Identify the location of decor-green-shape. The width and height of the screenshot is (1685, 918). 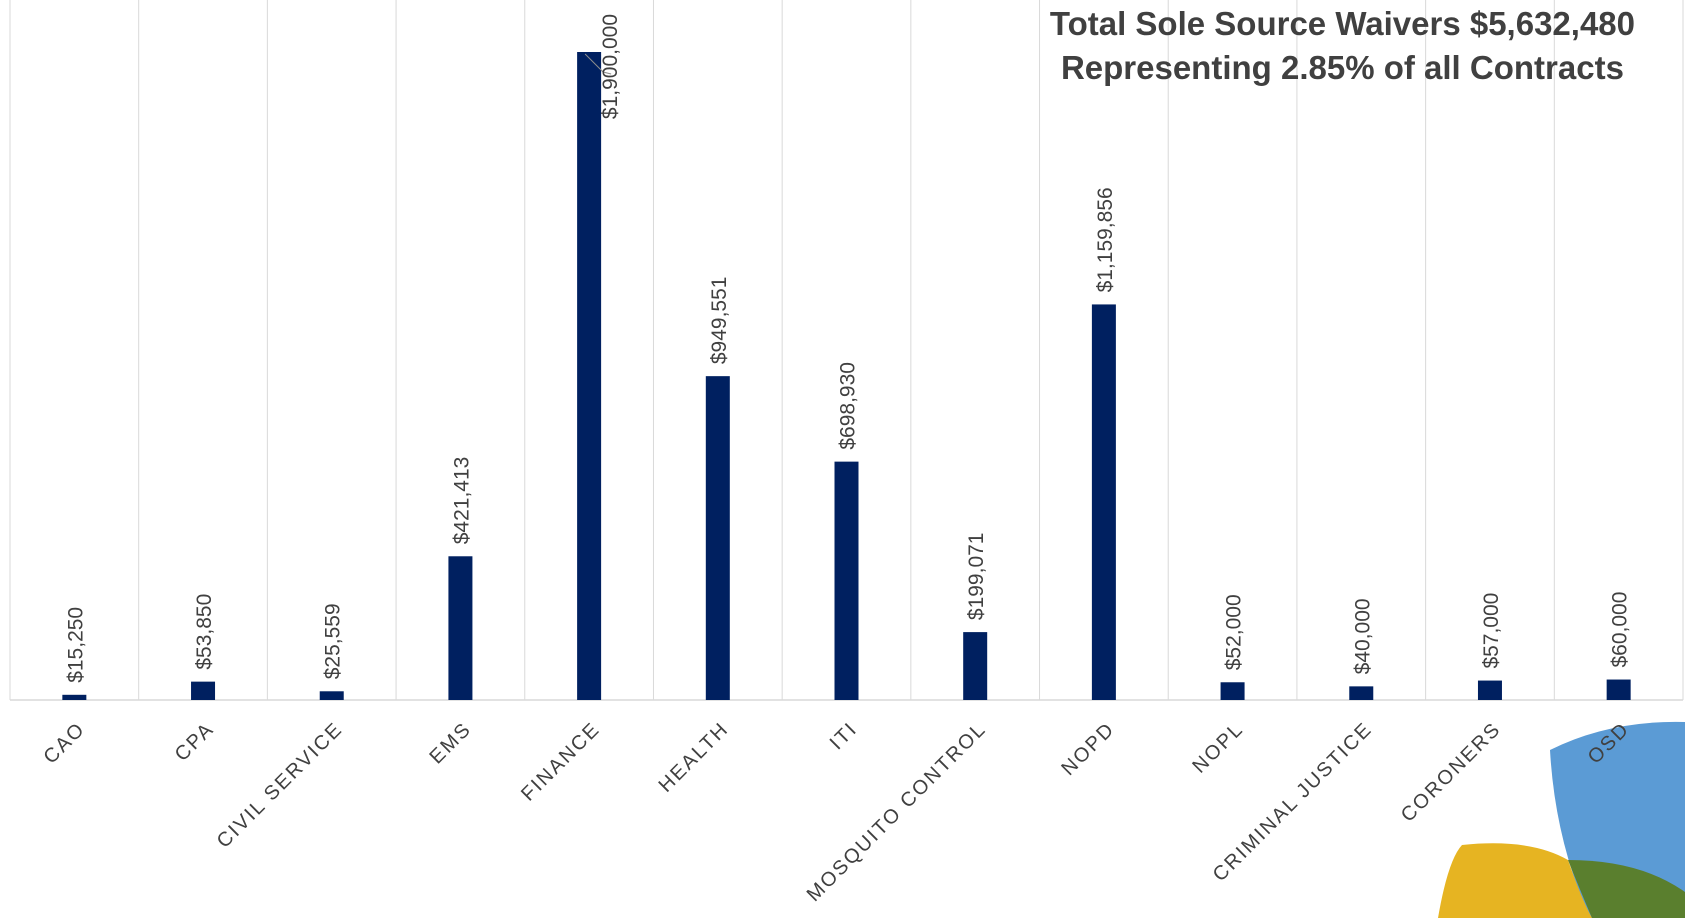
(1626, 889).